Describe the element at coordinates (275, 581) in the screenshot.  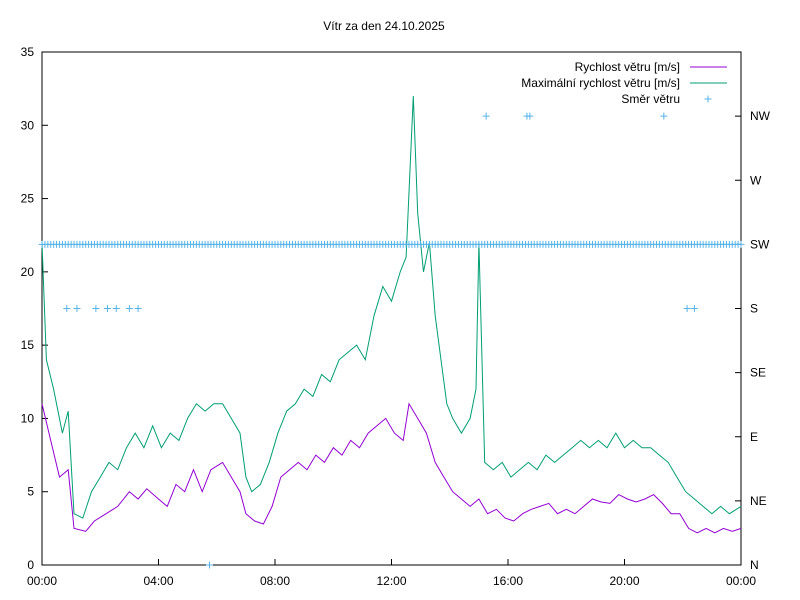
I see `x-tick-label: 08:00` at that location.